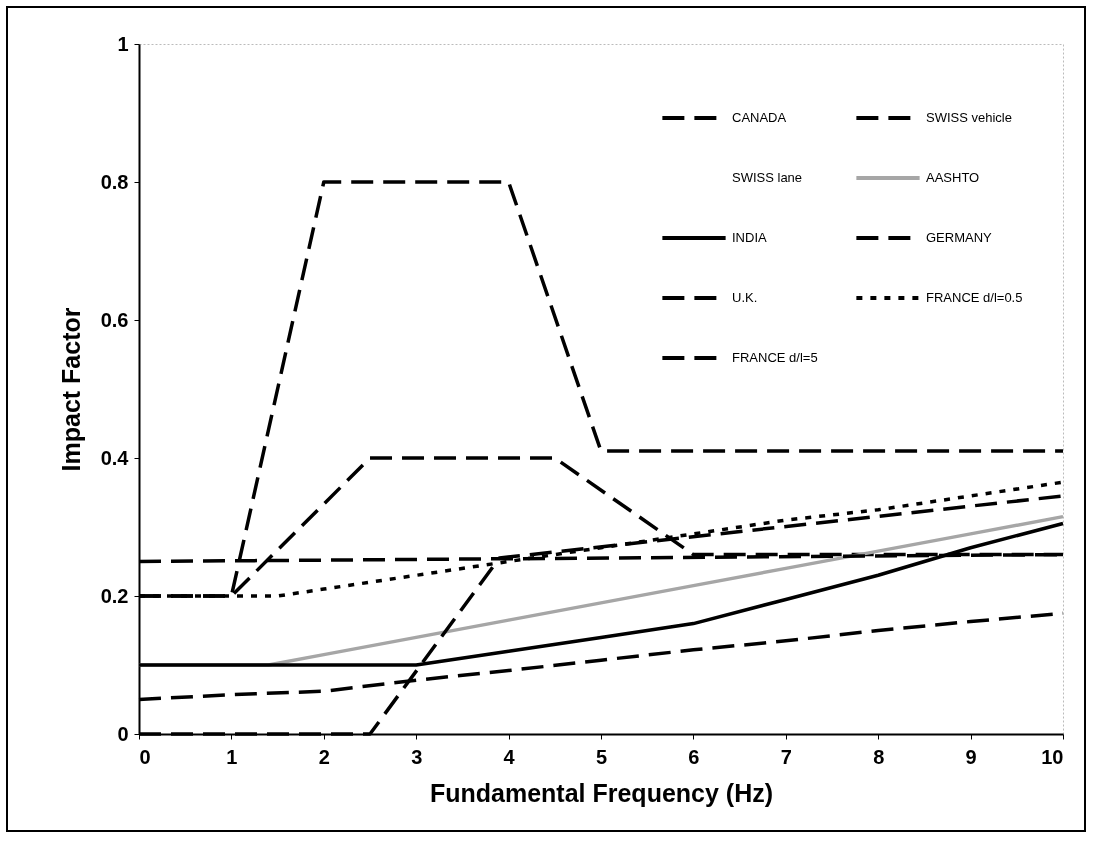  Describe the element at coordinates (601, 756) in the screenshot. I see `x-tick-label: 5` at that location.